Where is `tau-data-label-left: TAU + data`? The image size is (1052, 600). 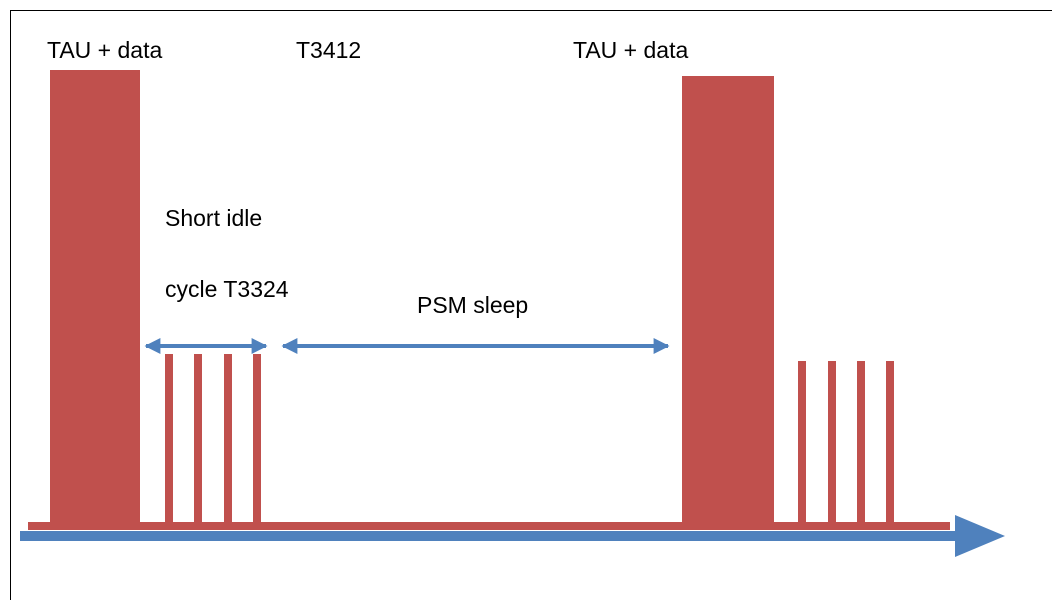
tau-data-label-left: TAU + data is located at coordinates (105, 50).